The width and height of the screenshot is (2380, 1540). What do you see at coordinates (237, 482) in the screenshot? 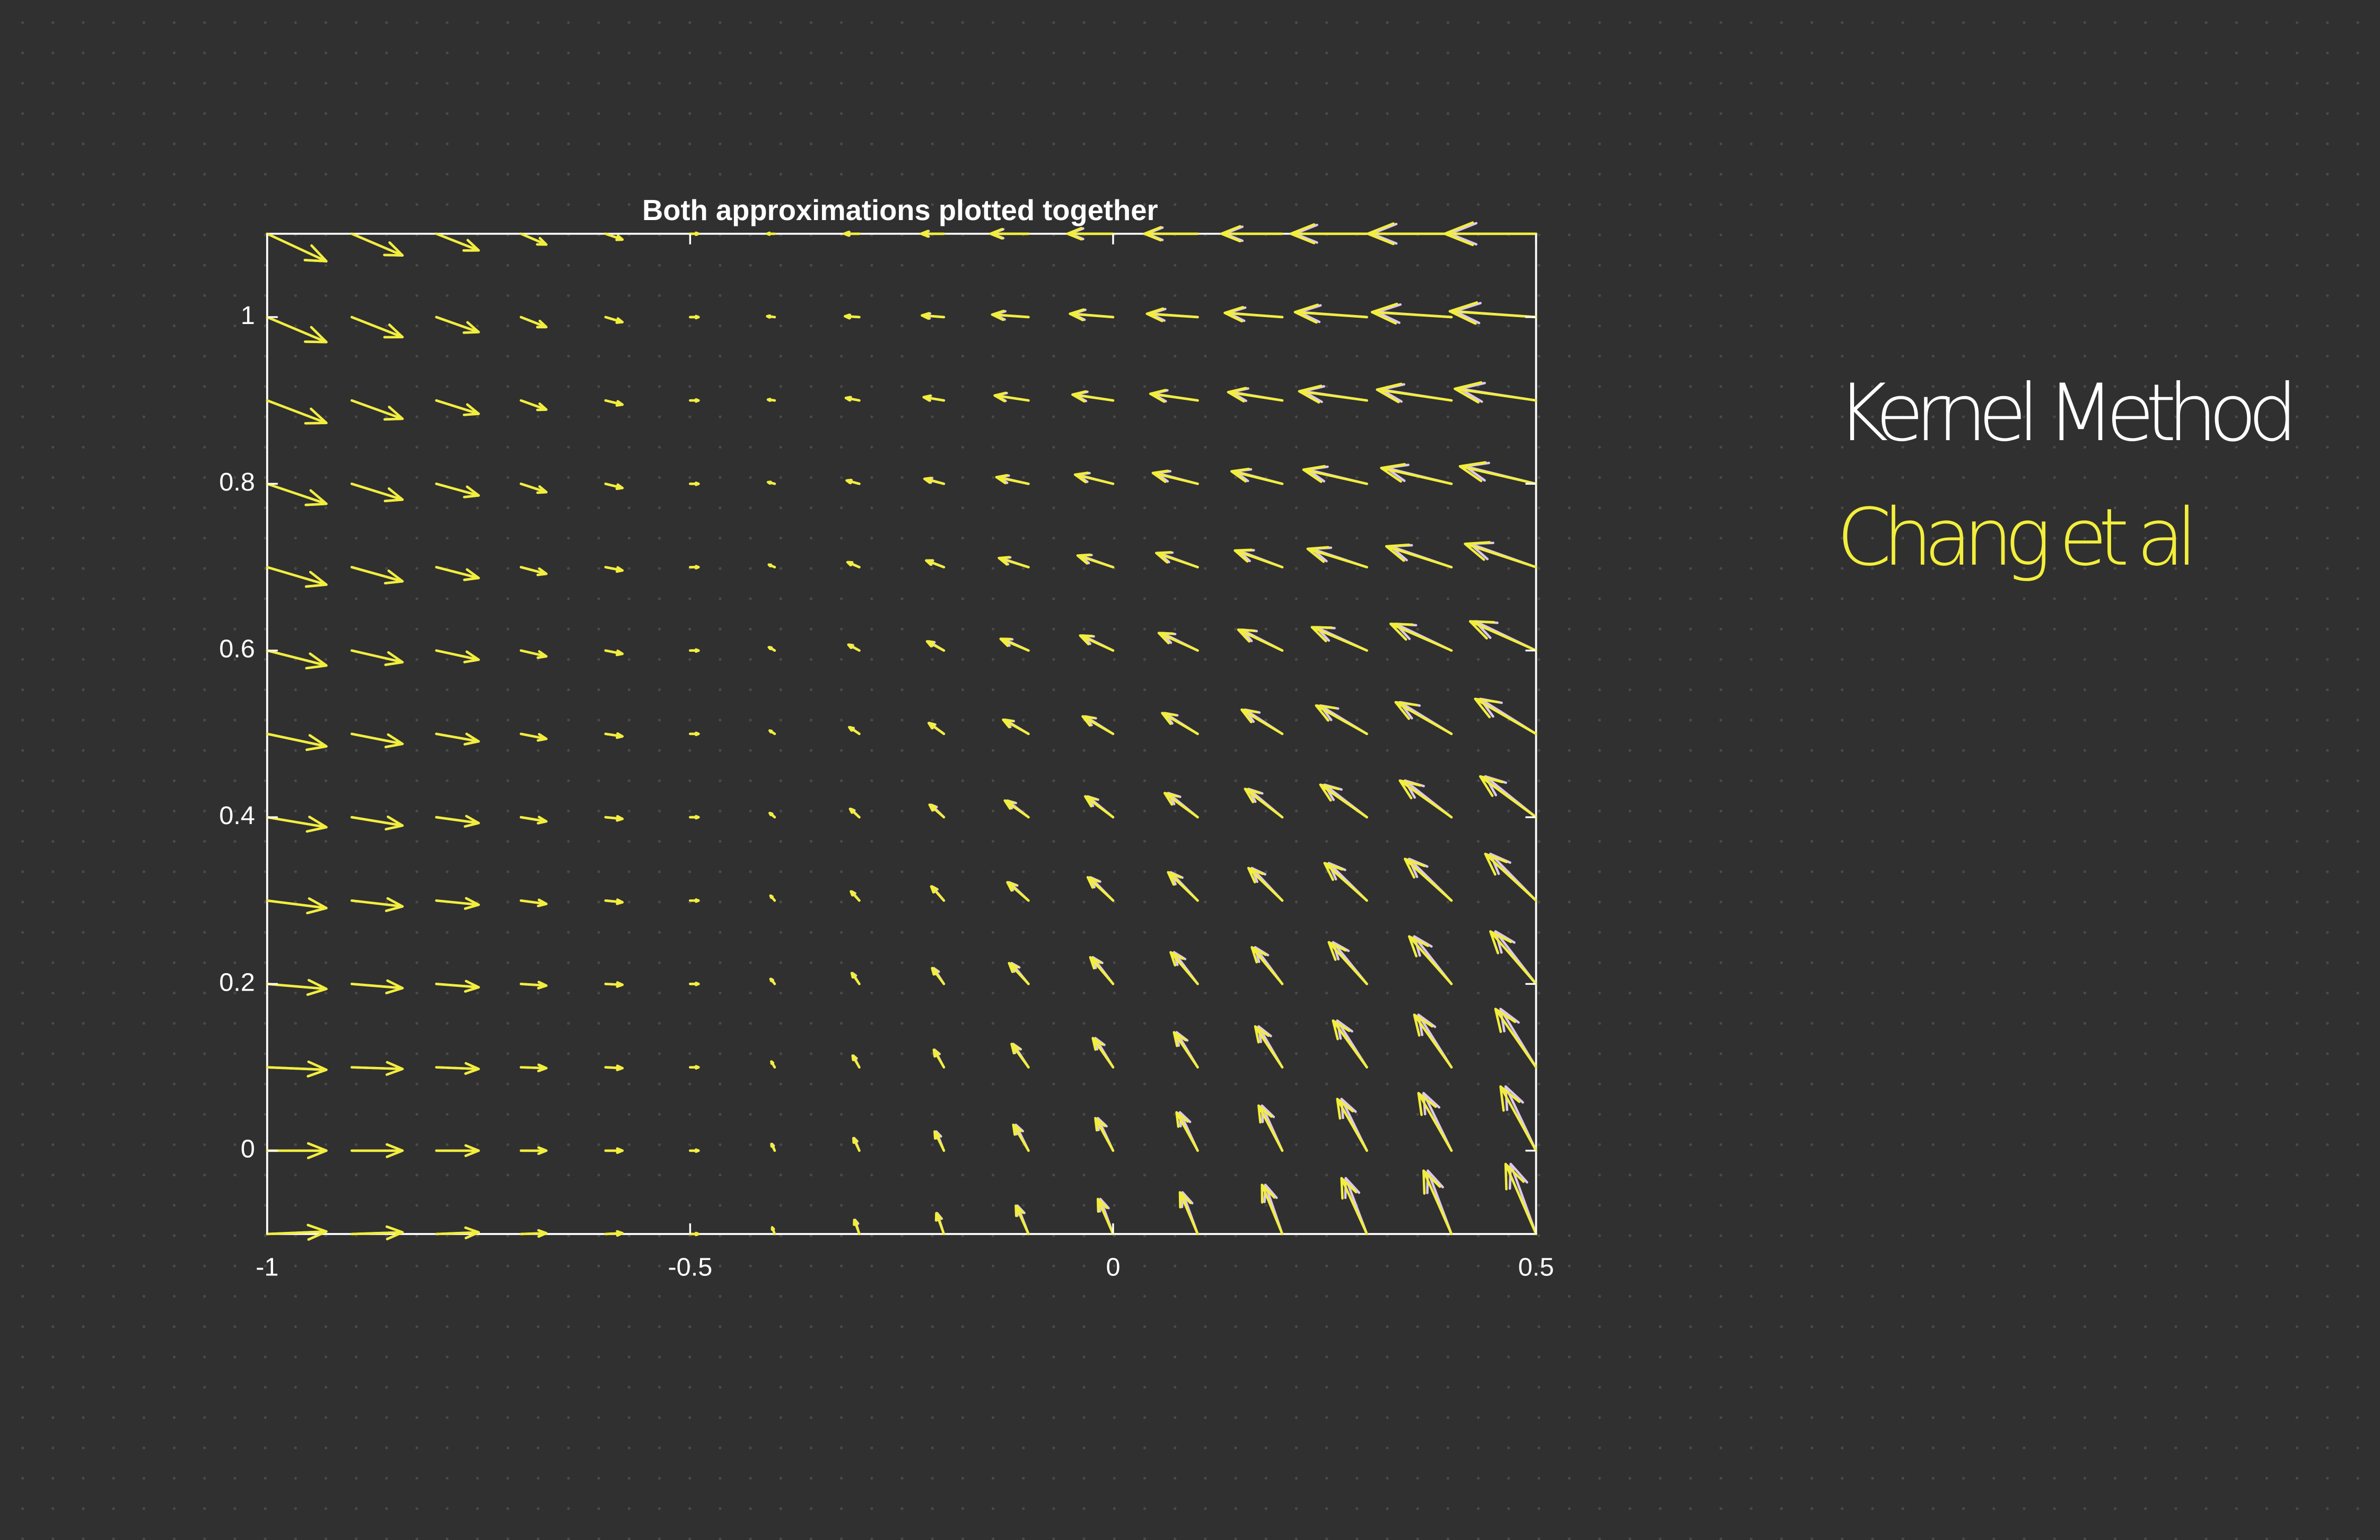
I see `y-tick-label: 0.8` at bounding box center [237, 482].